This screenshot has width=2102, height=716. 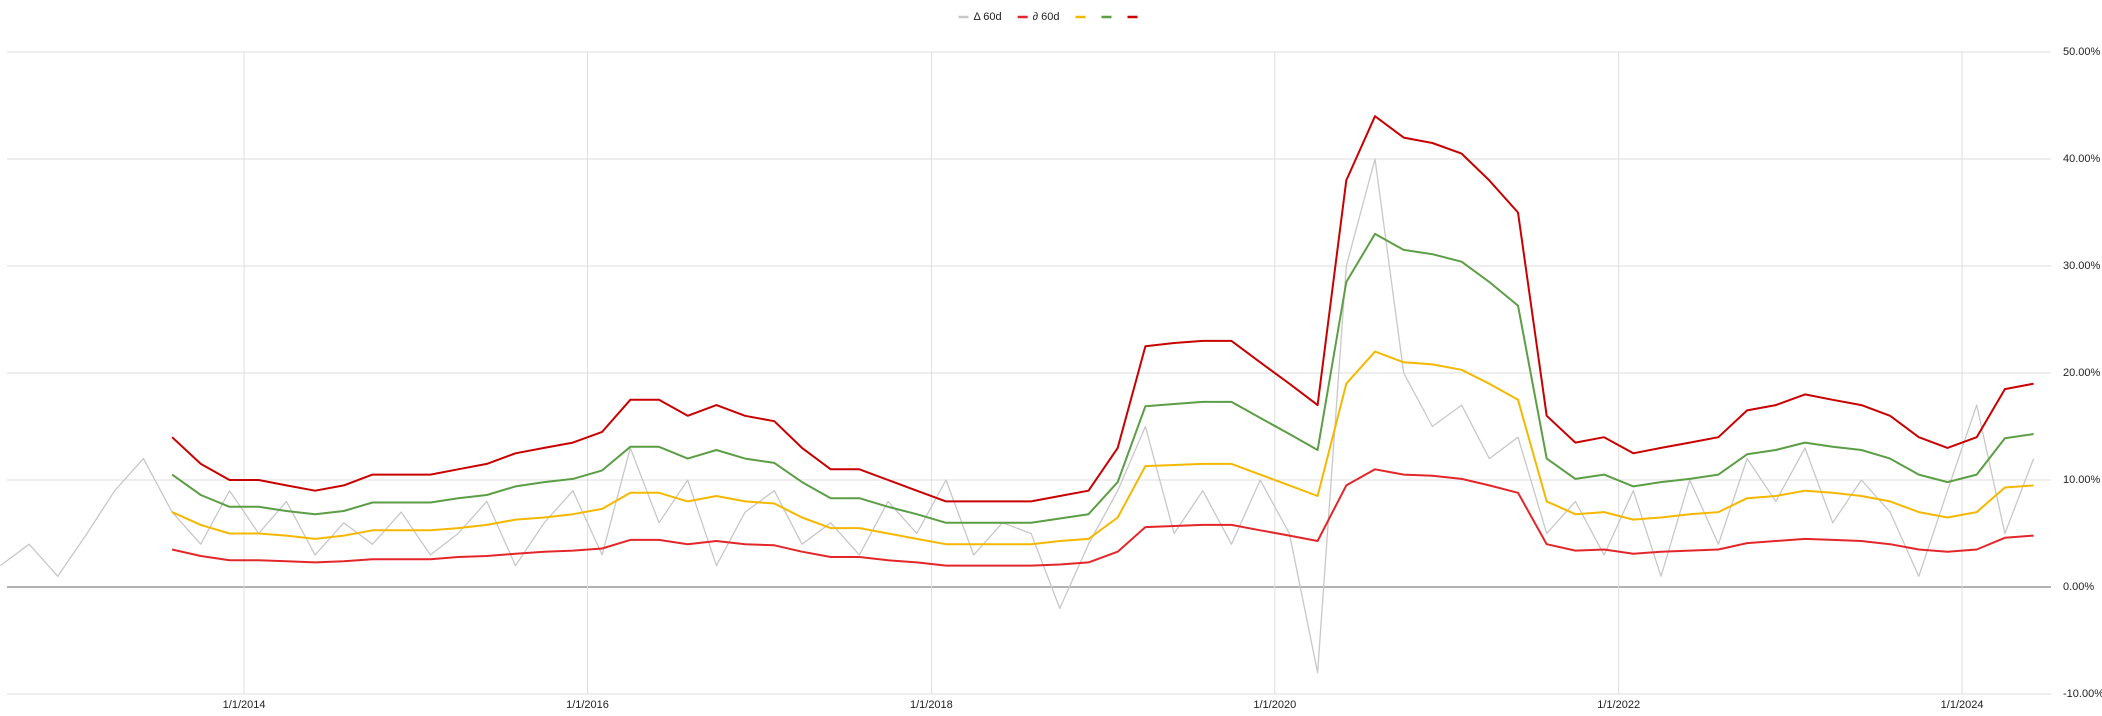 What do you see at coordinates (2082, 266) in the screenshot?
I see `y-tick-label: 30.00%` at bounding box center [2082, 266].